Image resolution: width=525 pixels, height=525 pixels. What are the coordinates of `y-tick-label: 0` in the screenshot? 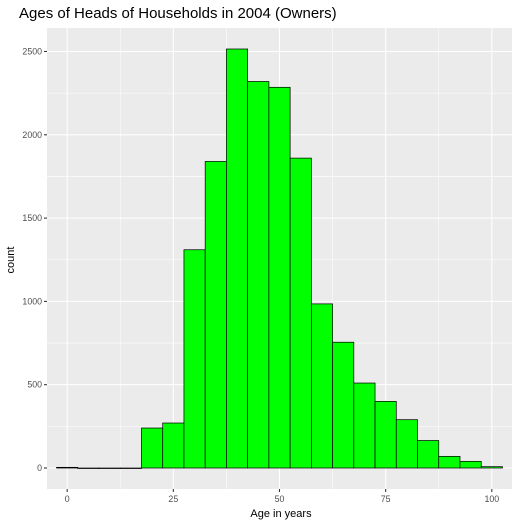 It's located at (39, 468).